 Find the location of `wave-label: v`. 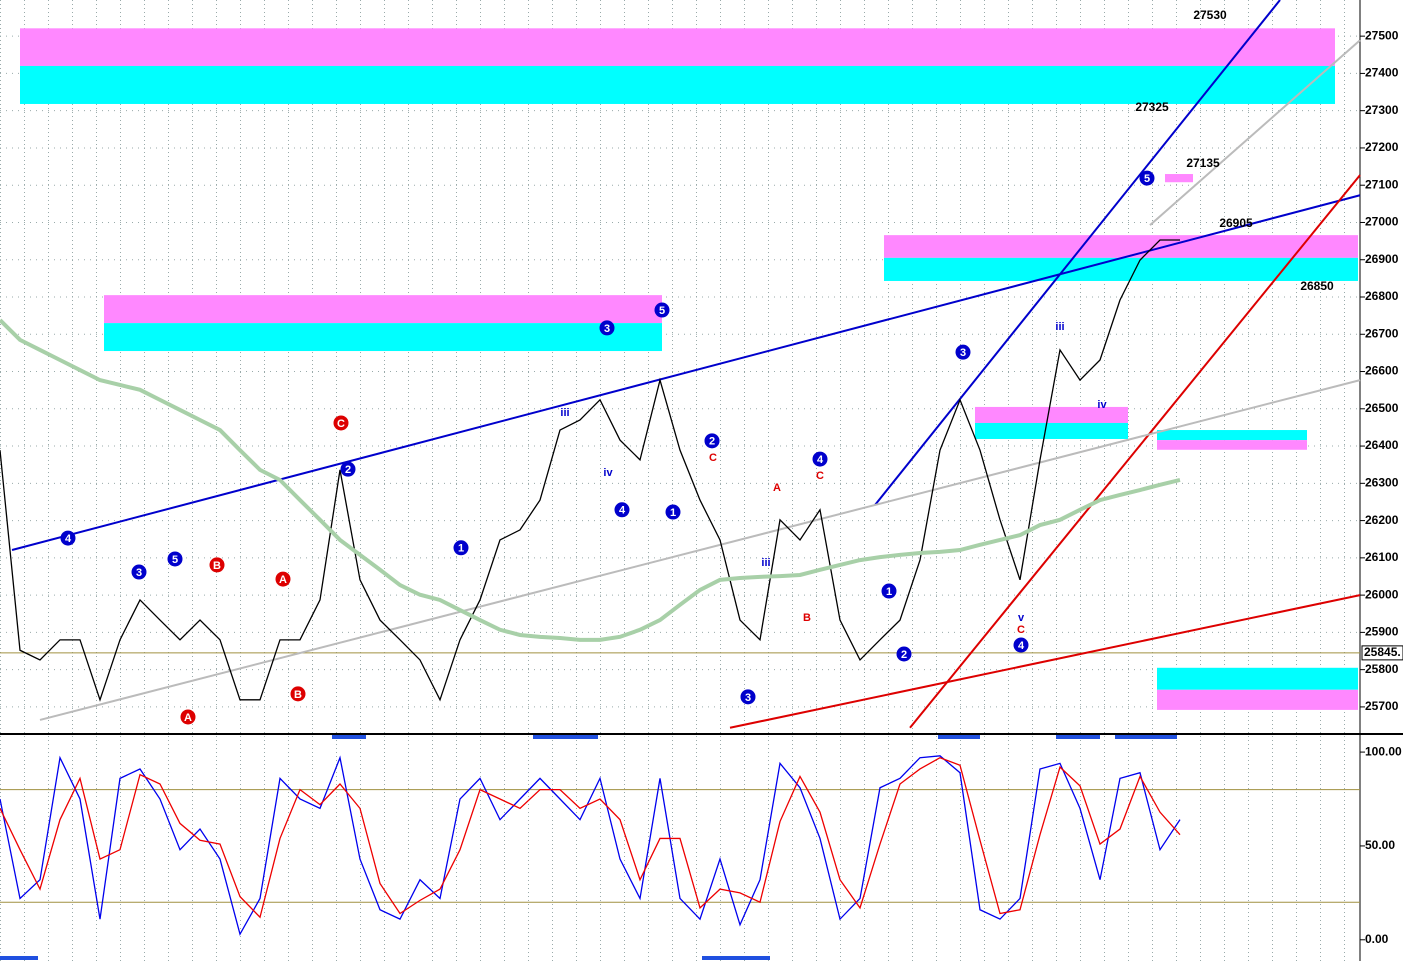

wave-label: v is located at coordinates (1021, 618).